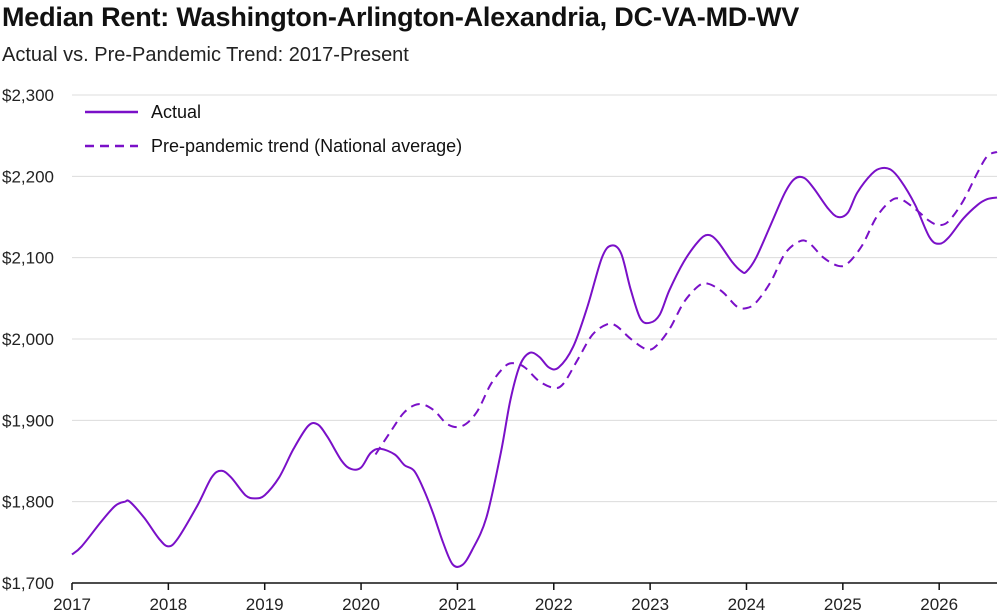 The height and width of the screenshot is (615, 1000). Describe the element at coordinates (265, 604) in the screenshot. I see `x-tick-label: 2019` at that location.